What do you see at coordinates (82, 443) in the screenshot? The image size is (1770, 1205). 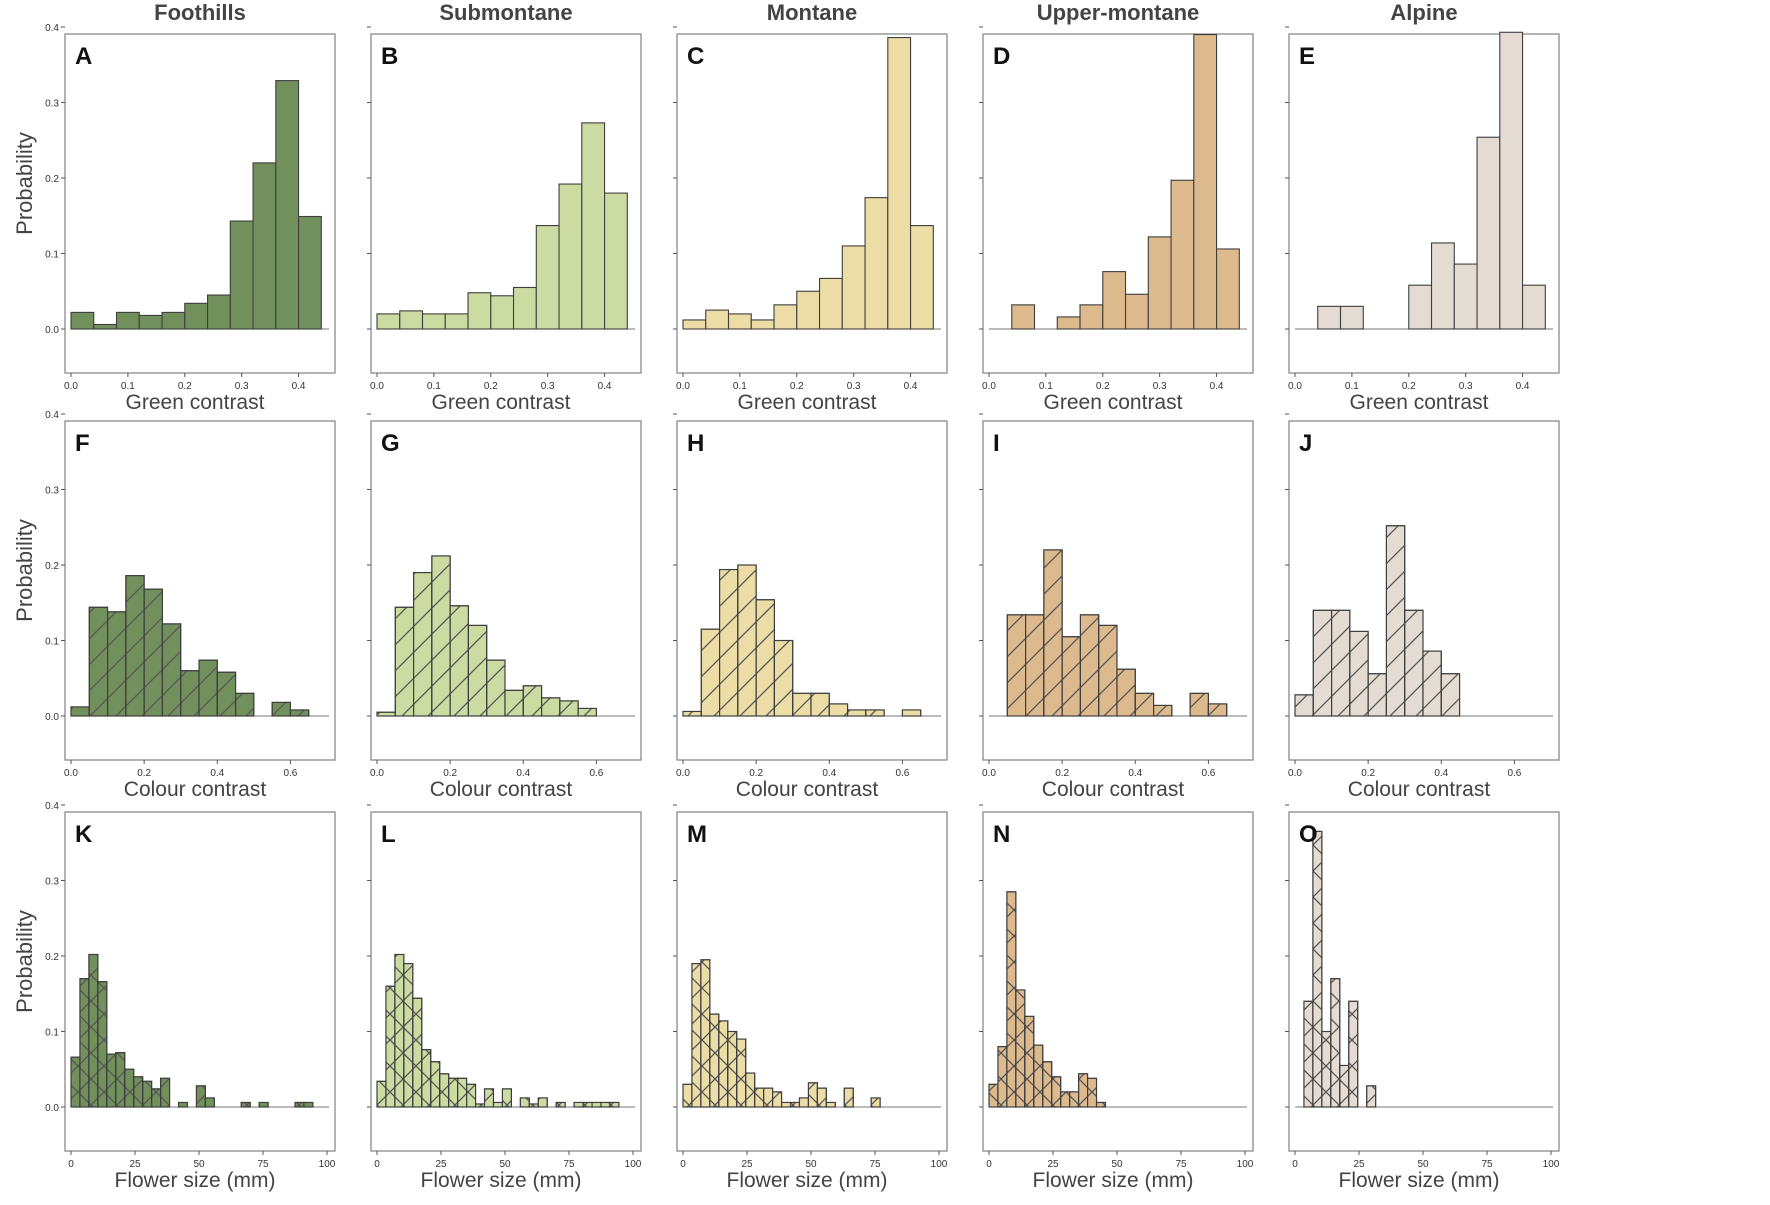 I see `panel-label: F` at bounding box center [82, 443].